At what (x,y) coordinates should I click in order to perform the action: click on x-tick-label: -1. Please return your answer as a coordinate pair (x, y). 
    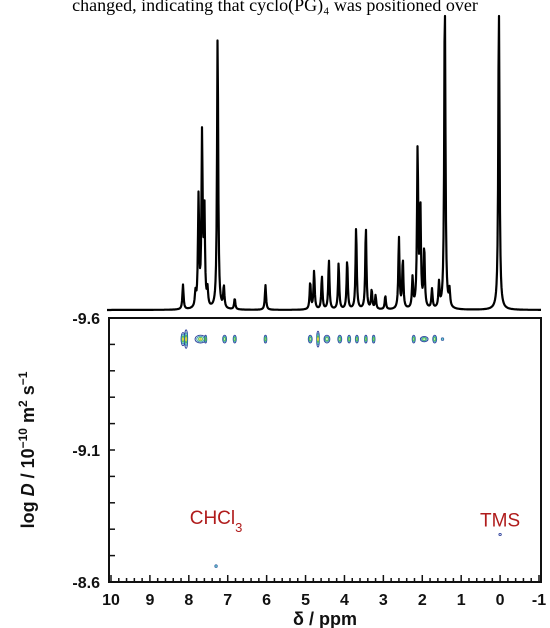
    Looking at the image, I should click on (539, 600).